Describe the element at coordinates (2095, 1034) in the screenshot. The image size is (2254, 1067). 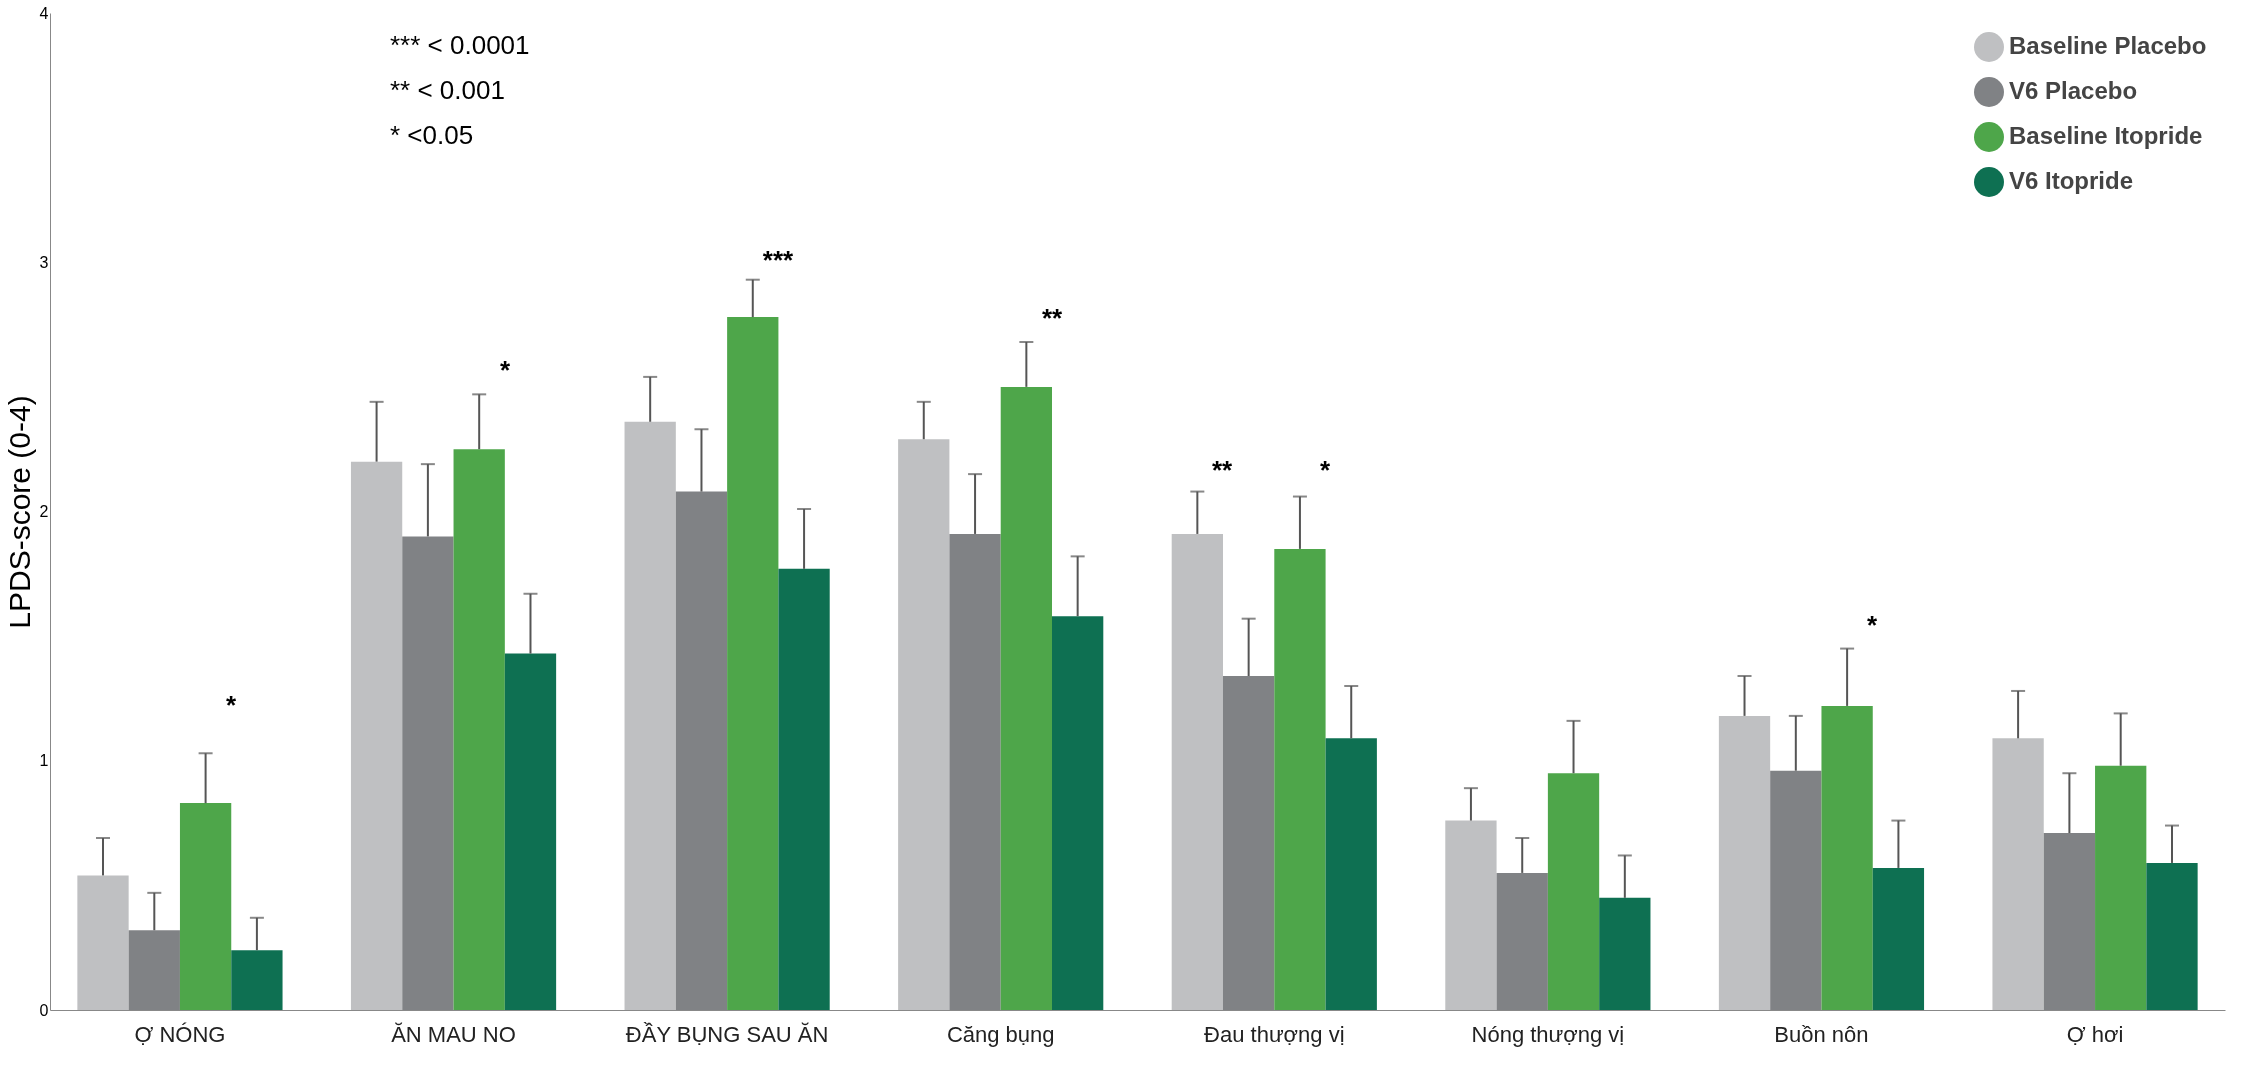
I see `x-tick-label: Ợ hơi` at that location.